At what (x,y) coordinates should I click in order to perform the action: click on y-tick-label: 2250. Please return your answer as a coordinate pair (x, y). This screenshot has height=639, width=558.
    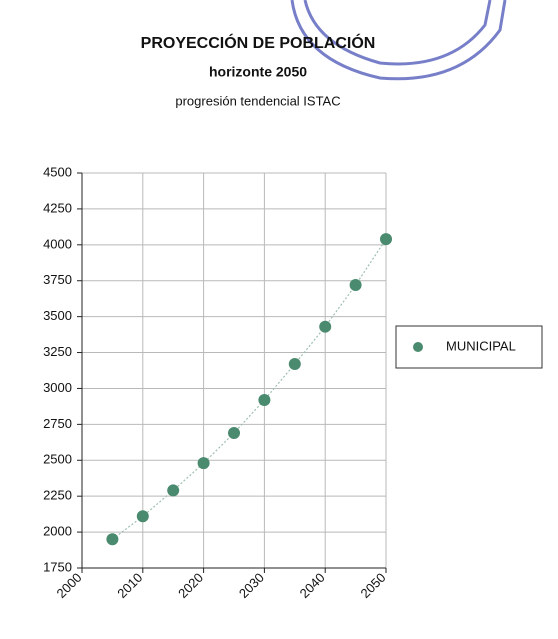
    Looking at the image, I should click on (57, 495).